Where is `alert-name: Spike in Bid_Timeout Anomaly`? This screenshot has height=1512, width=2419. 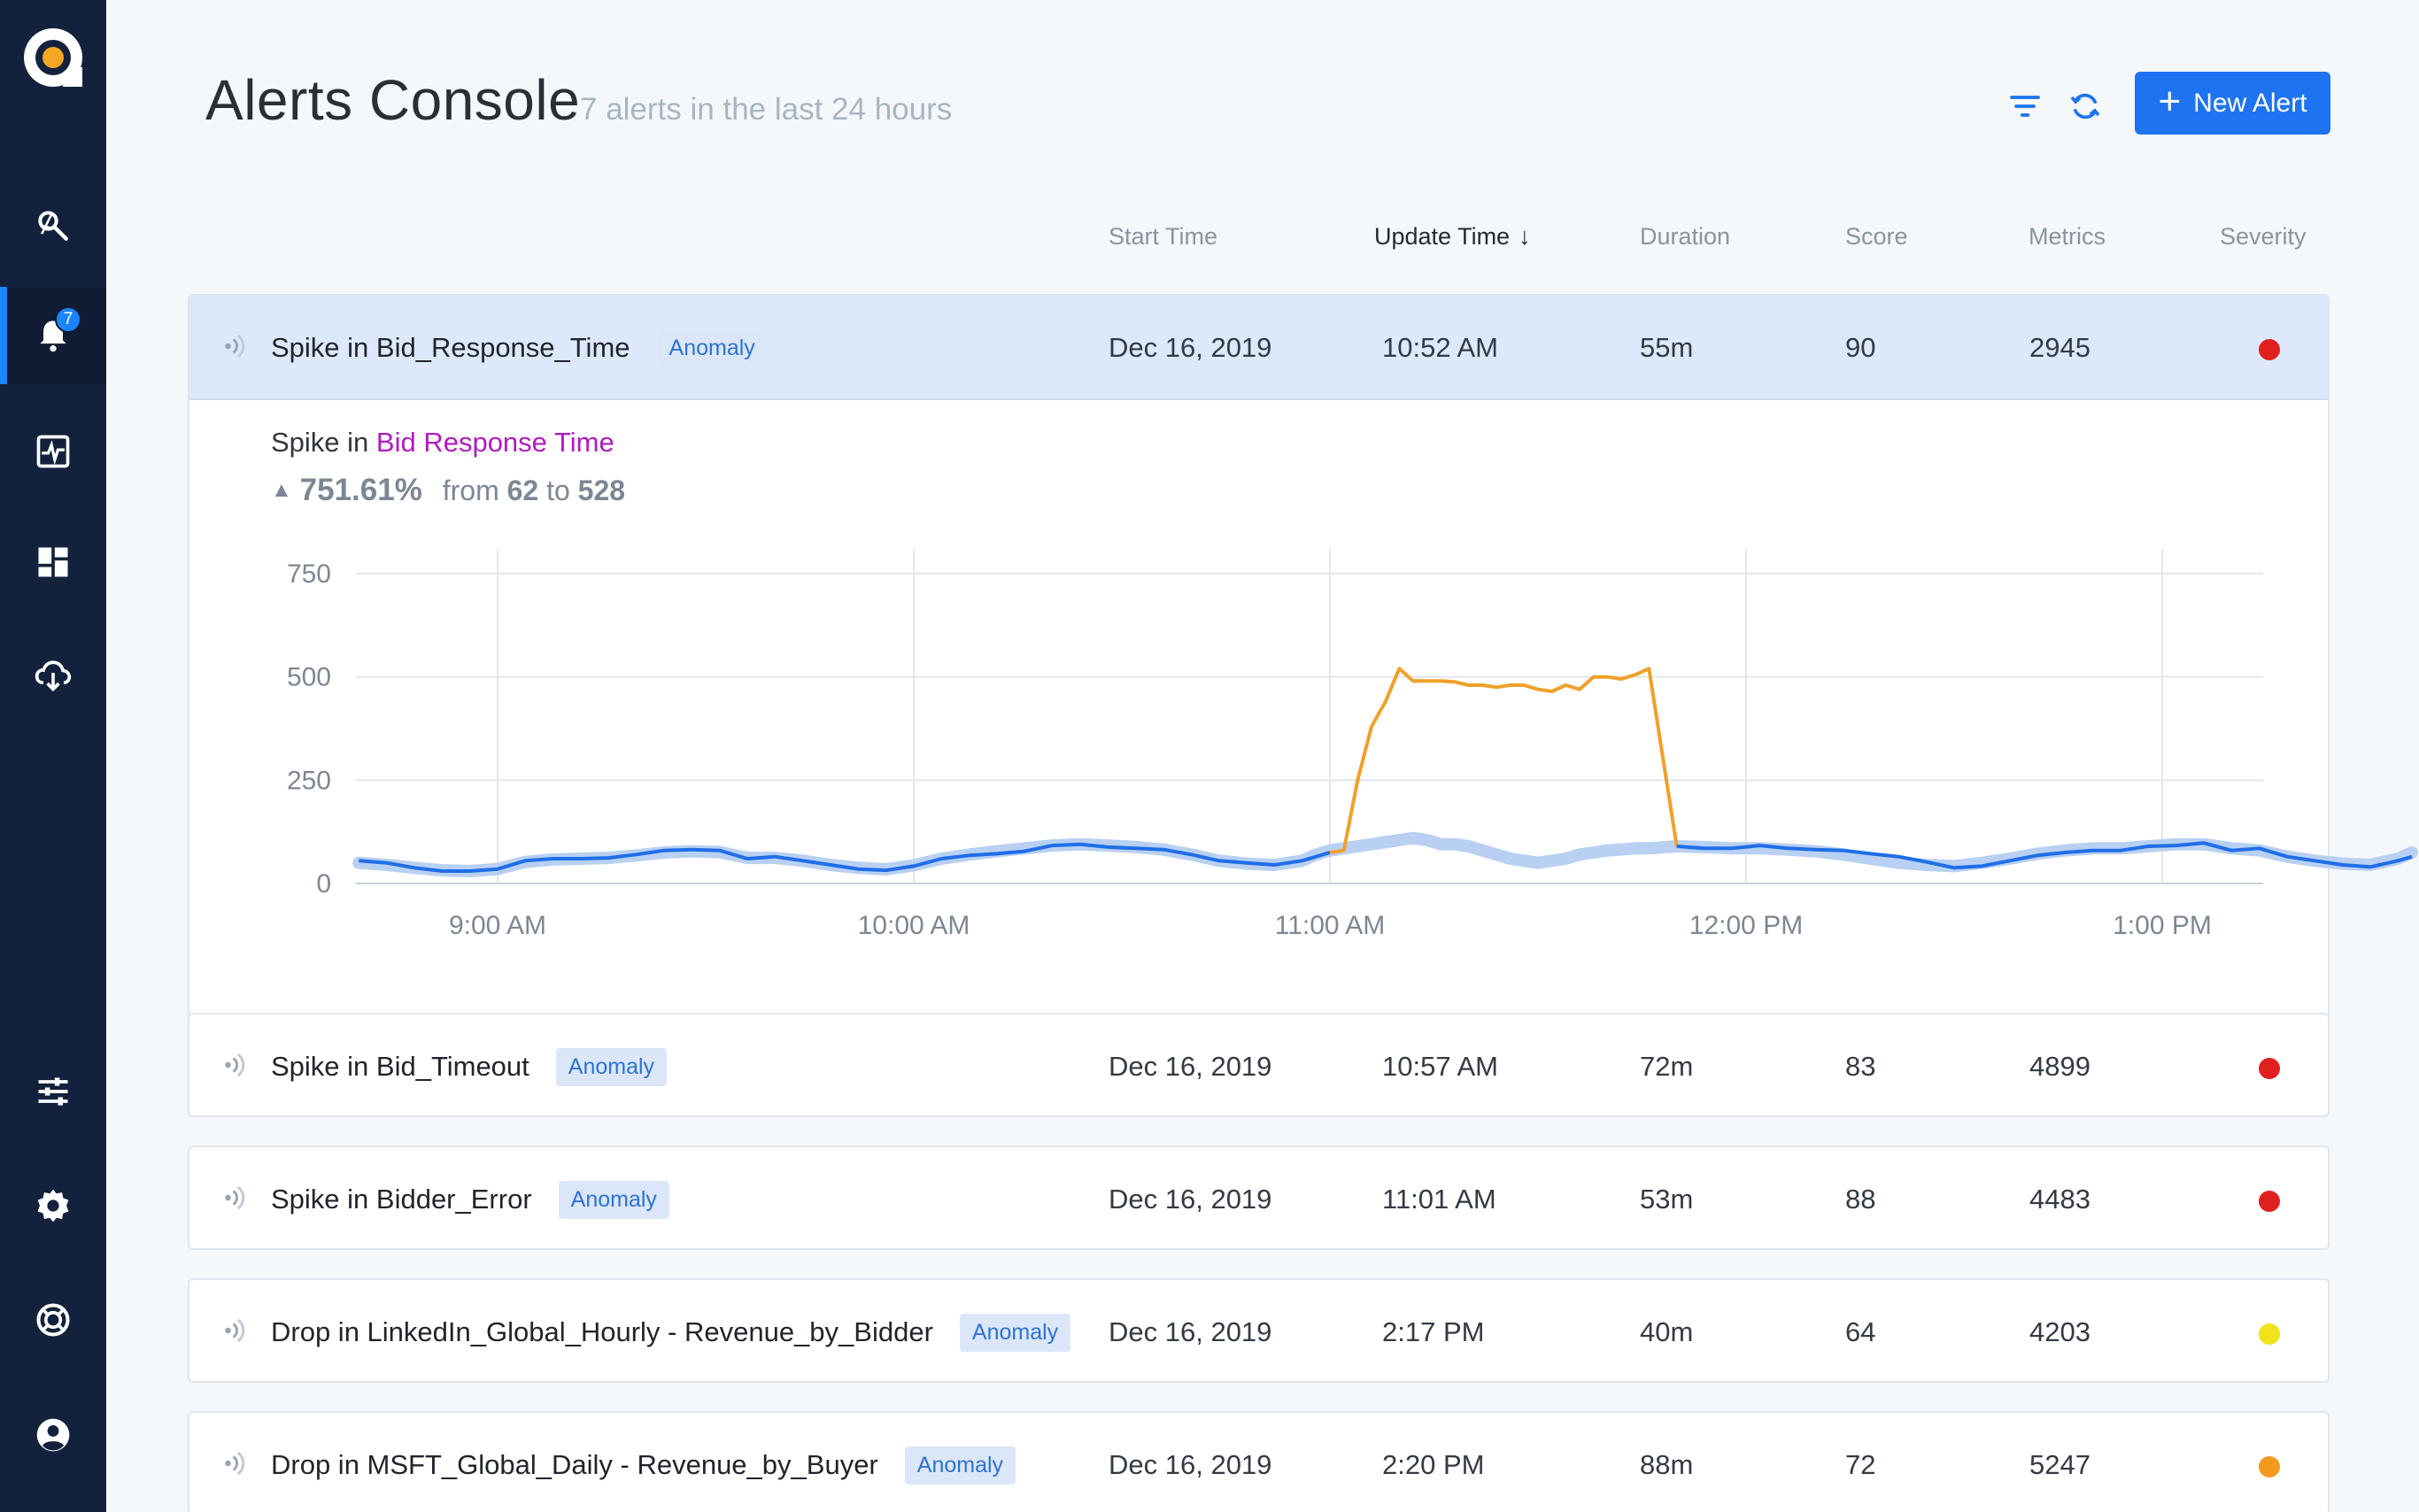 alert-name: Spike in Bid_Timeout Anomaly is located at coordinates (469, 1066).